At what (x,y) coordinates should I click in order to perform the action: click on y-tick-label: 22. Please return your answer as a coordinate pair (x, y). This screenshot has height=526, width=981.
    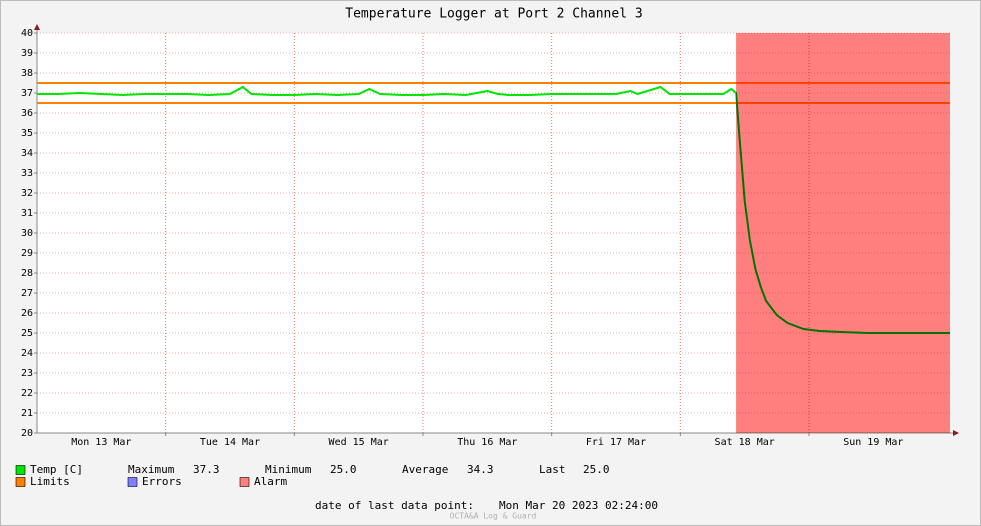
    Looking at the image, I should click on (27, 393).